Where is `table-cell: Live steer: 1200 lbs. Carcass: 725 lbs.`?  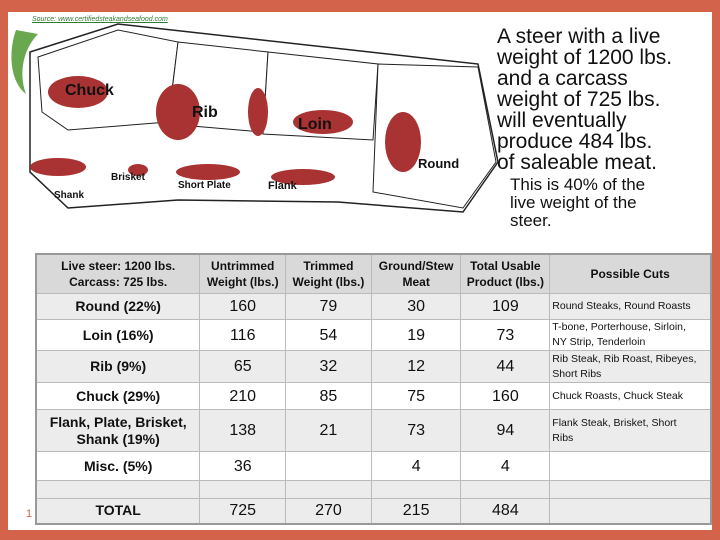 table-cell: Live steer: 1200 lbs. Carcass: 725 lbs. is located at coordinates (118, 273).